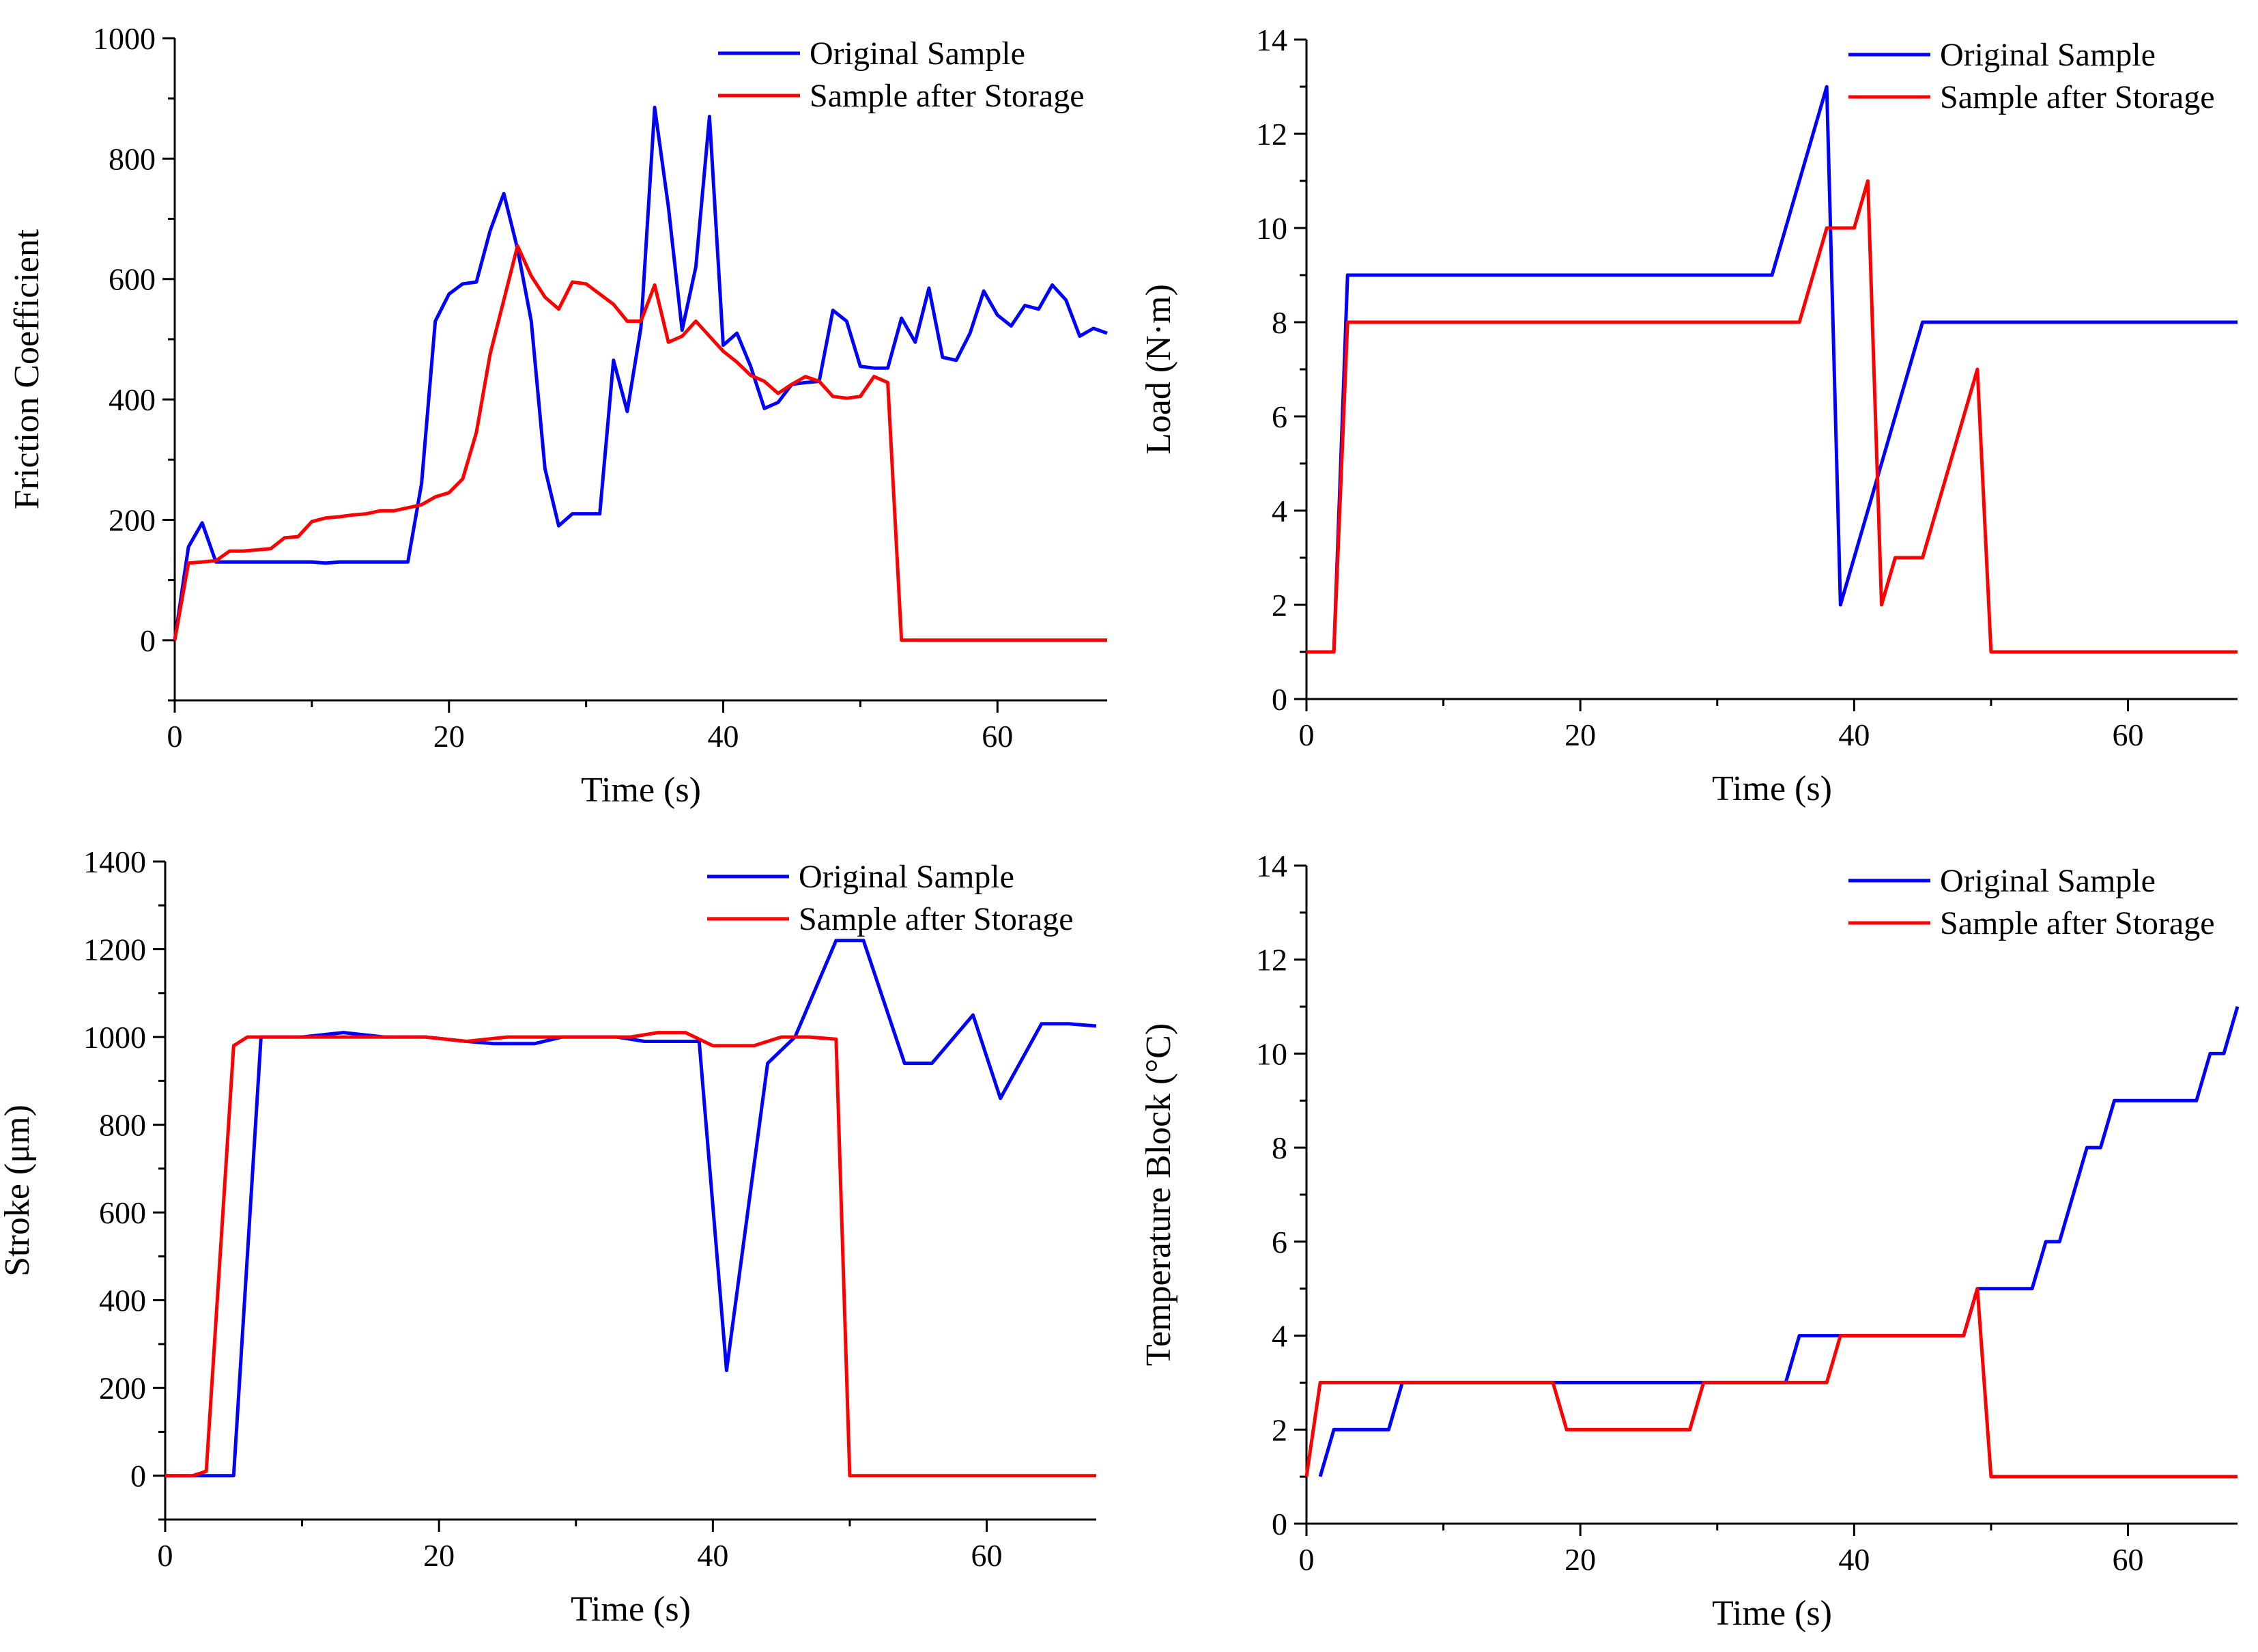 Image resolution: width=2258 pixels, height=1652 pixels. I want to click on stroke-y-tick-label: 400, so click(122, 1300).